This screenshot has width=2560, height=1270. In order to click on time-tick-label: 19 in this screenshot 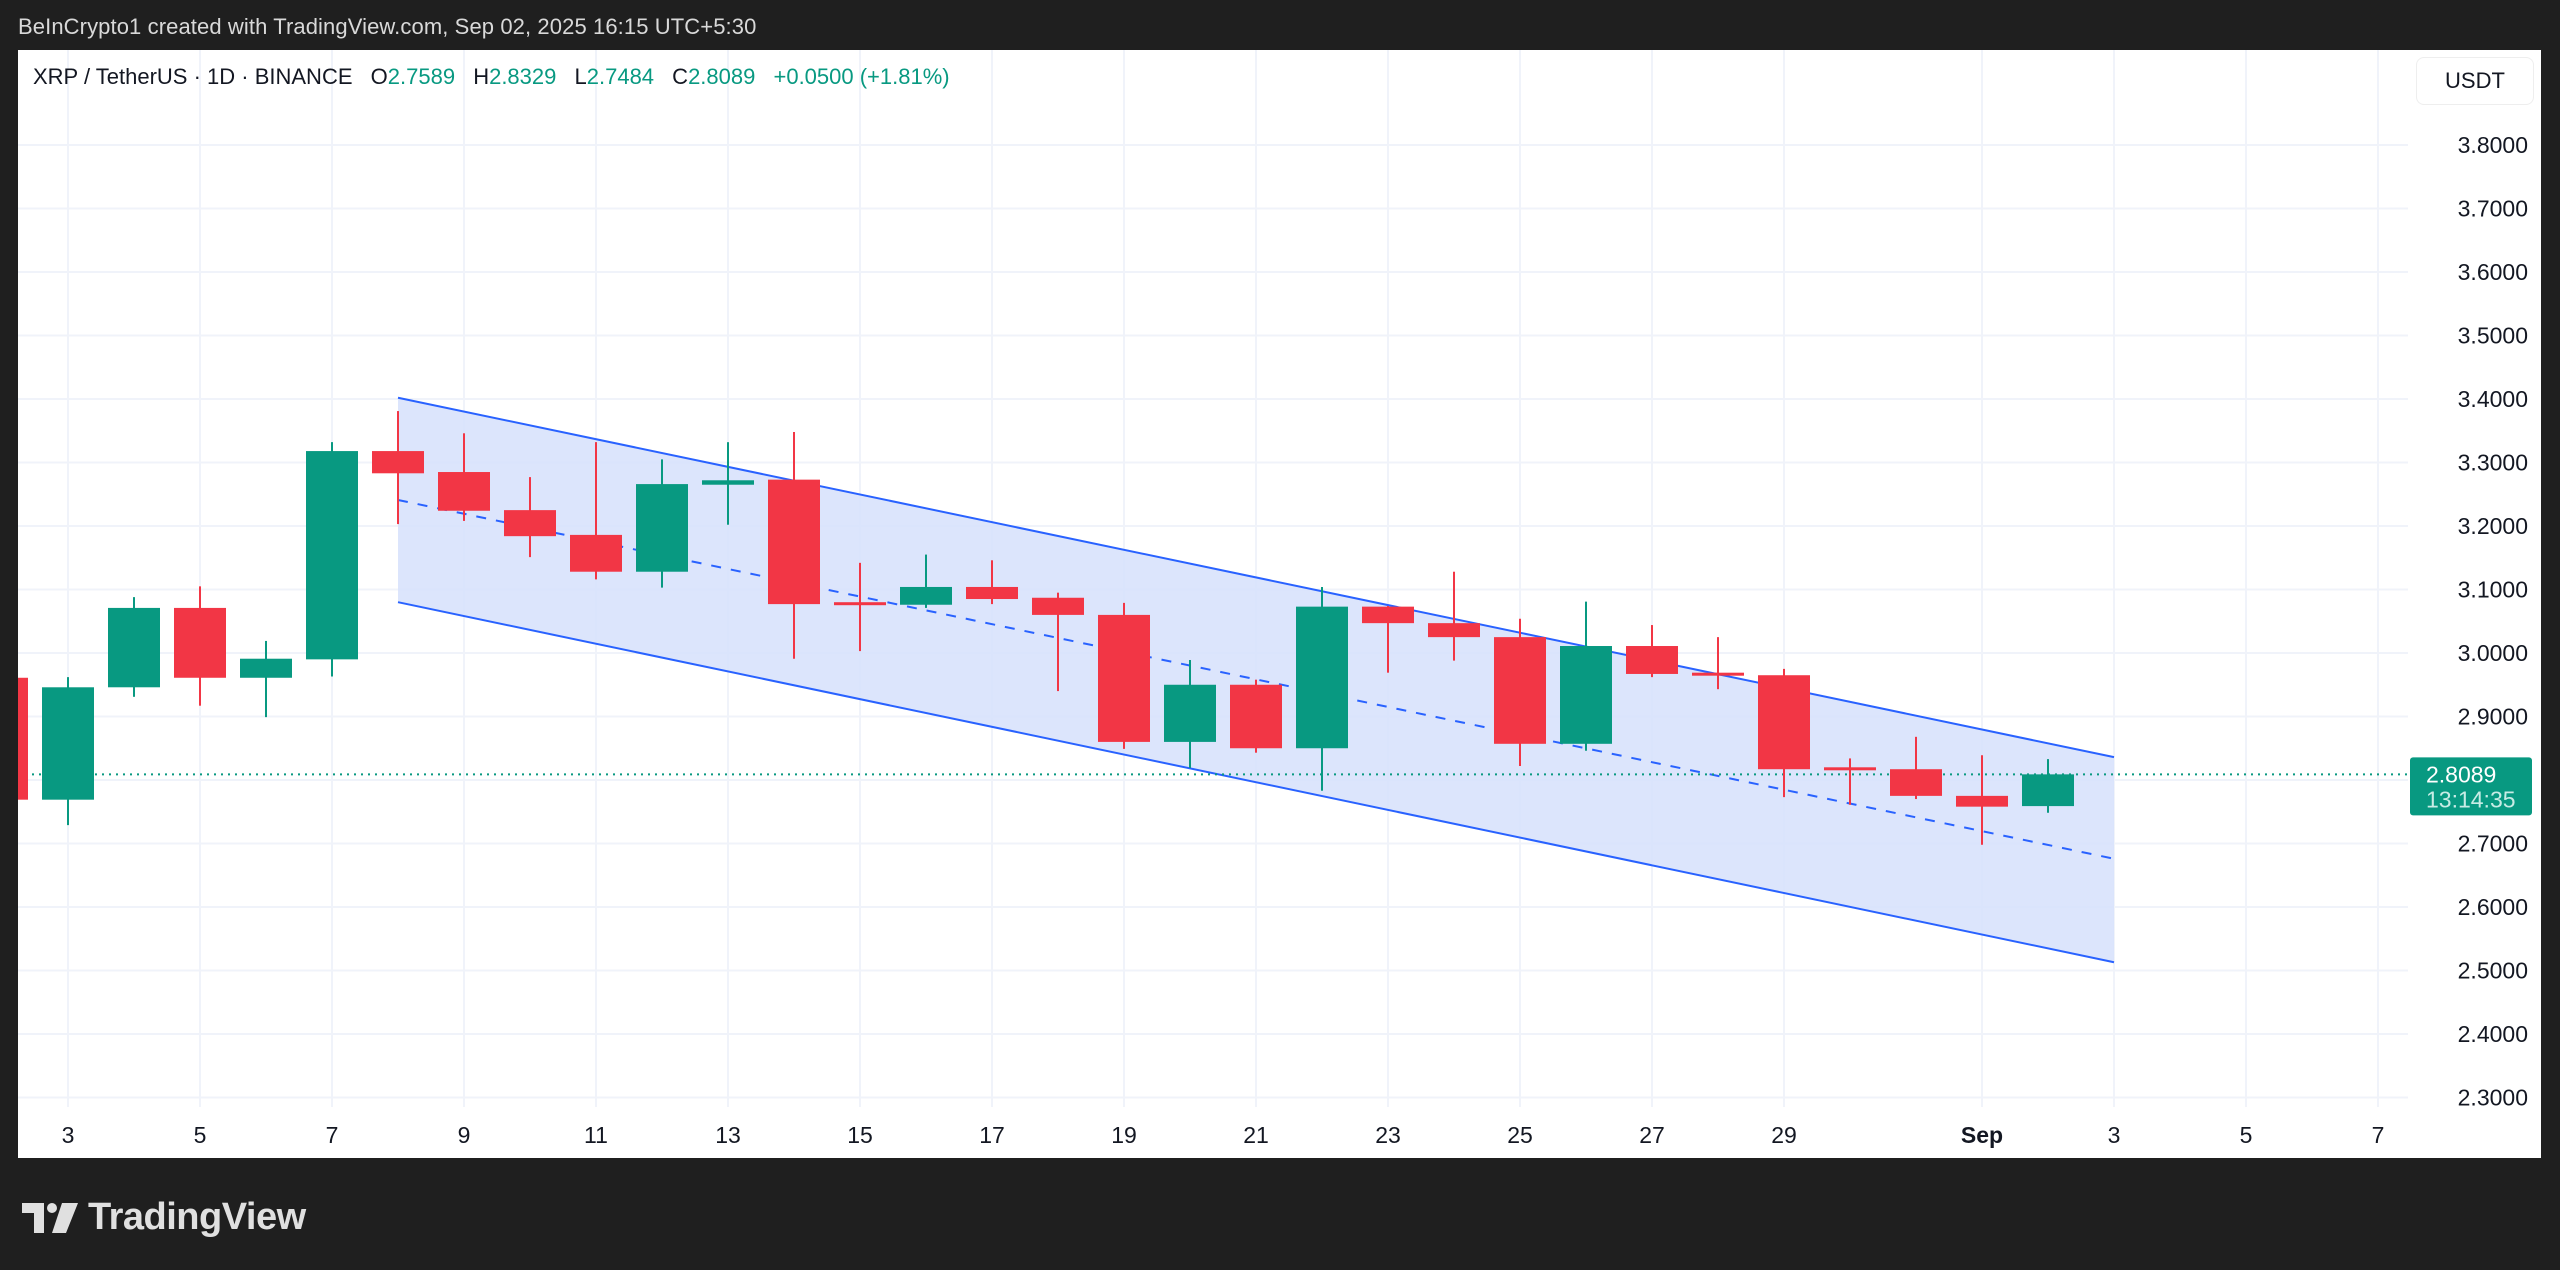, I will do `click(1124, 1135)`.